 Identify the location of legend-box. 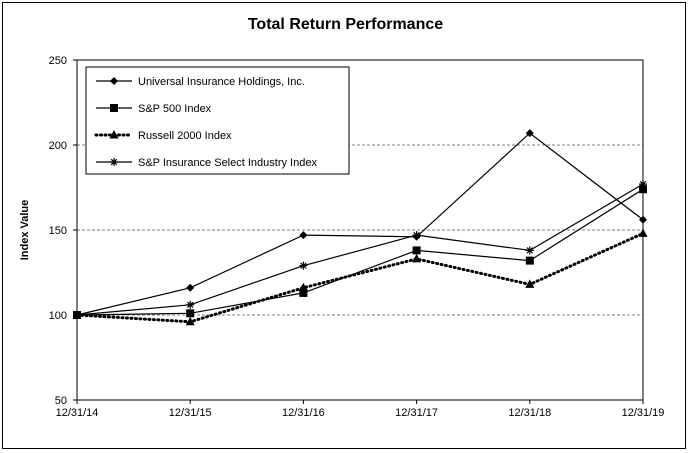
(217, 120).